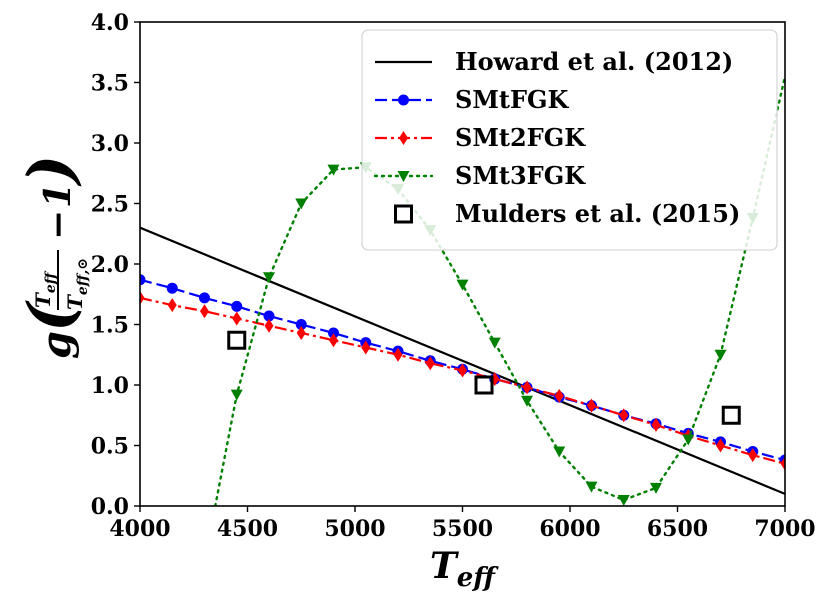 The width and height of the screenshot is (830, 597). What do you see at coordinates (50, 316) in the screenshot?
I see `y-axis-title-paren-open: (` at bounding box center [50, 316].